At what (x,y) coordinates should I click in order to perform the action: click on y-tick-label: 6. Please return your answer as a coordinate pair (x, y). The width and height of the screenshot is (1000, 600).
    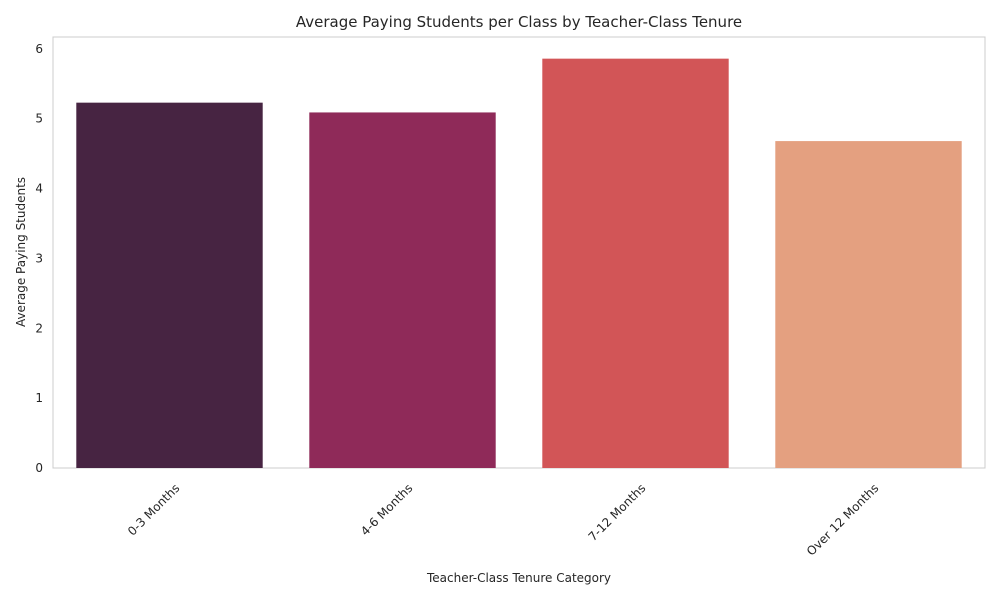
    Looking at the image, I should click on (39, 49).